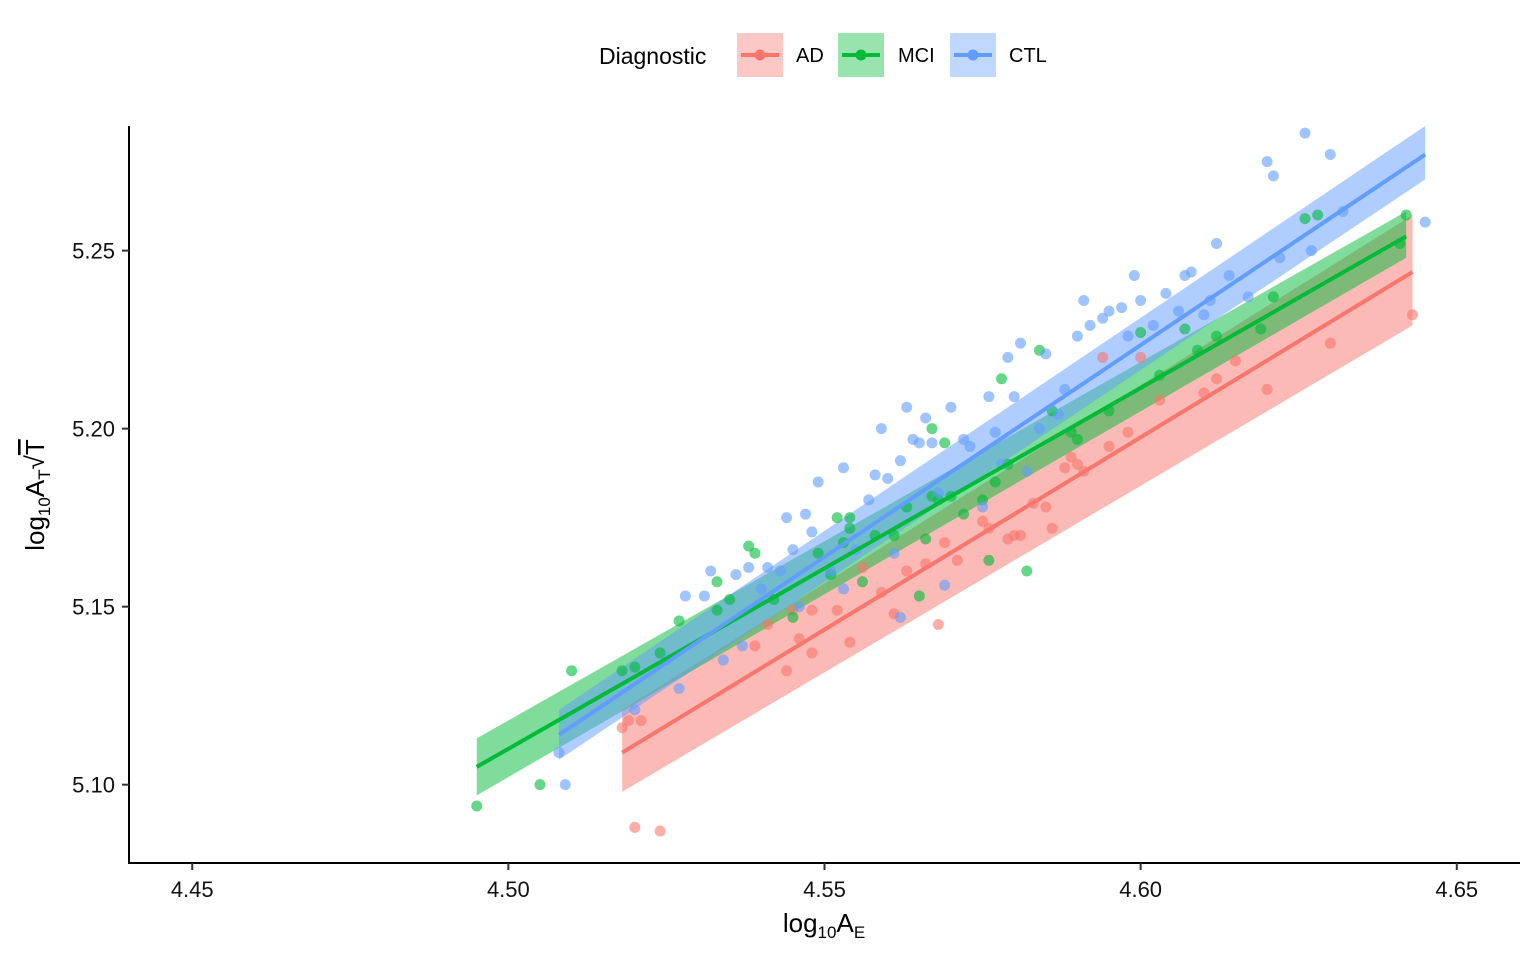  Describe the element at coordinates (916, 56) in the screenshot. I see `legend-label-mci: MCI` at that location.